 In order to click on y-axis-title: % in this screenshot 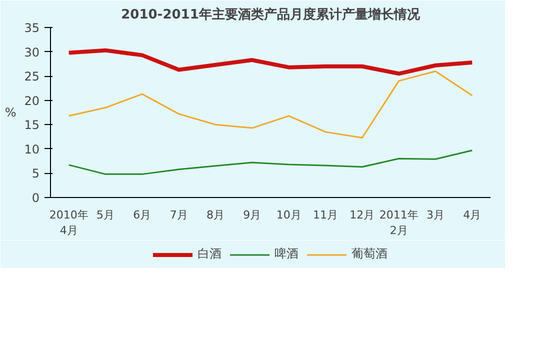, I will do `click(10, 113)`.